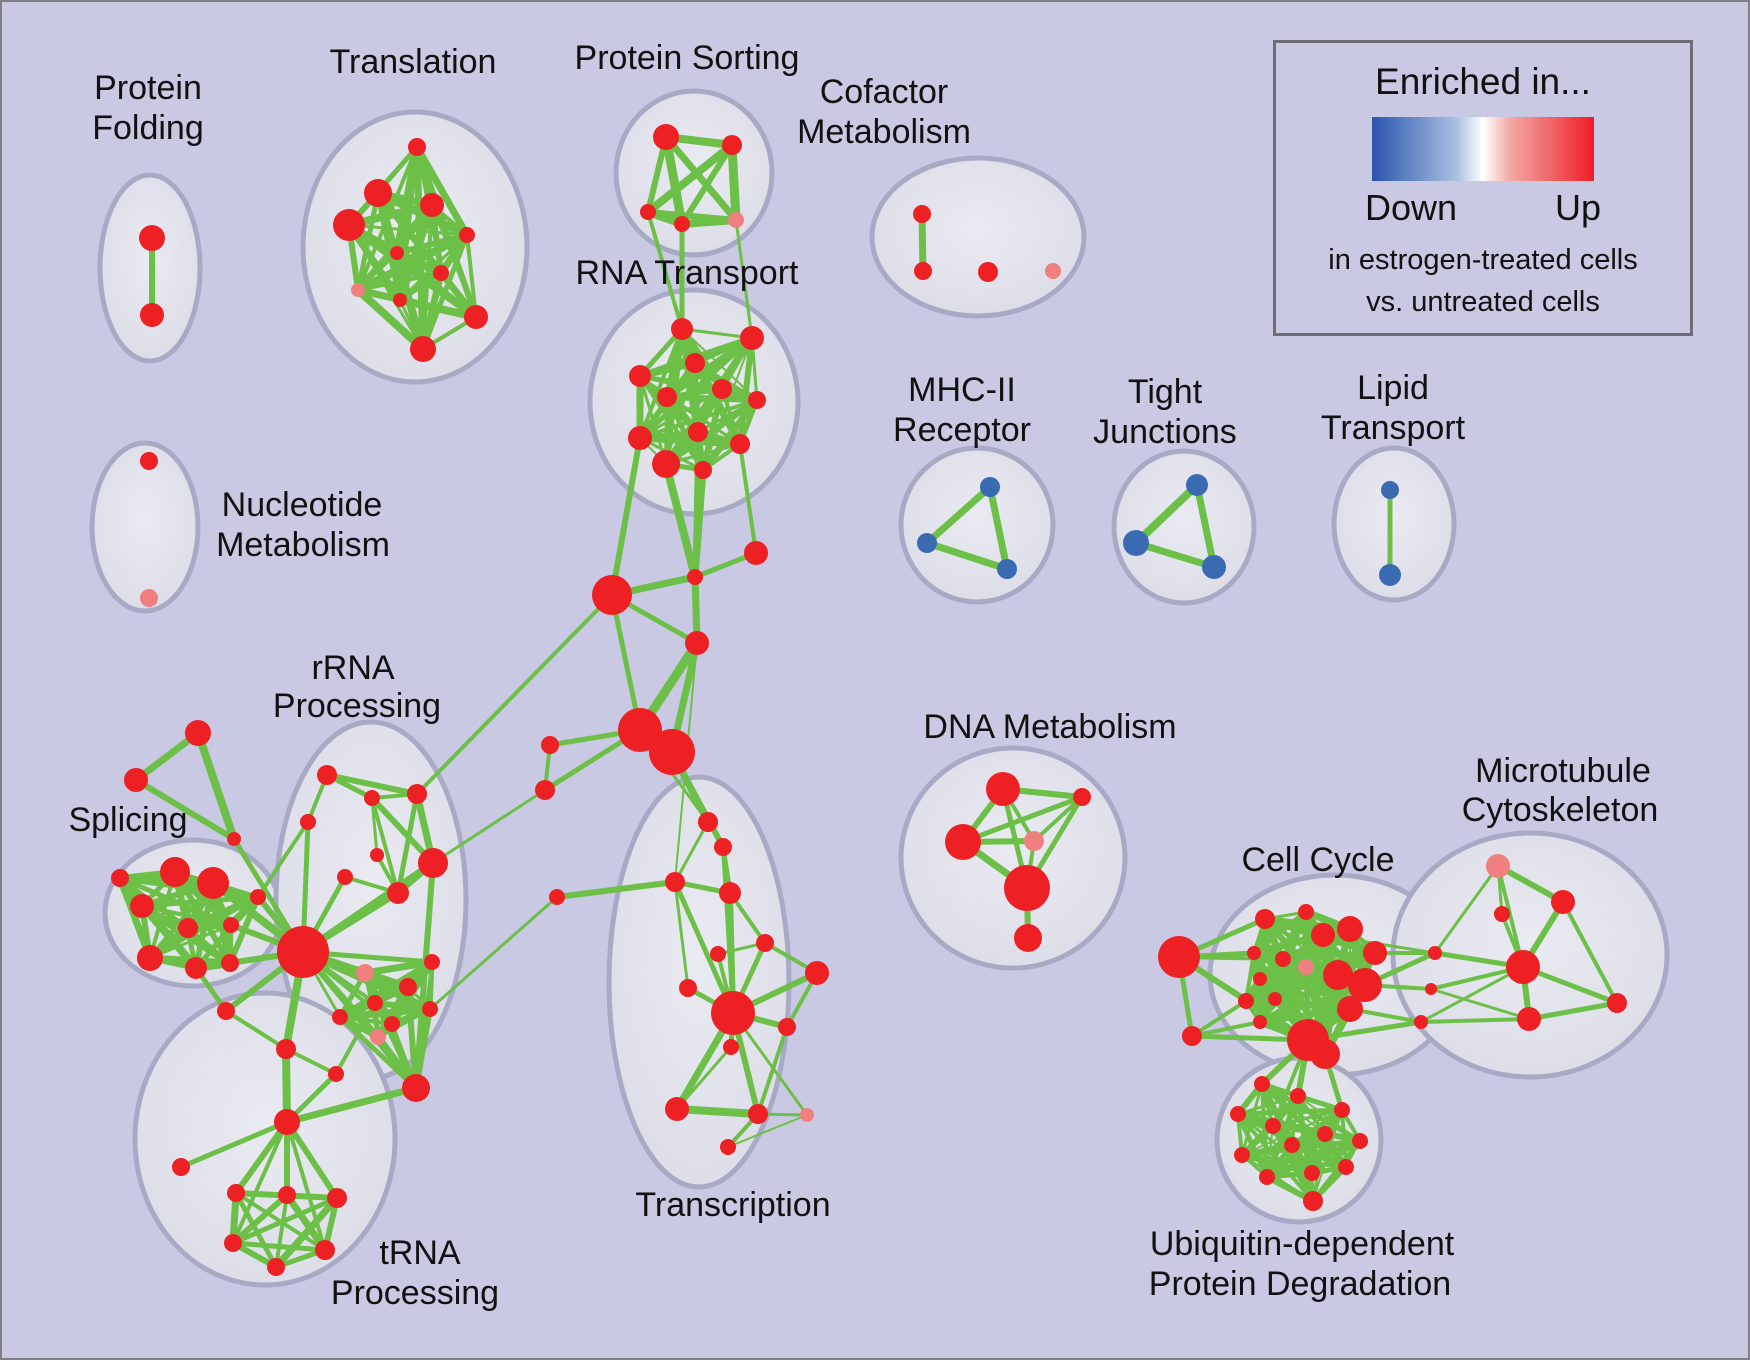 This screenshot has width=1750, height=1360. I want to click on node-d4, so click(1034, 841).